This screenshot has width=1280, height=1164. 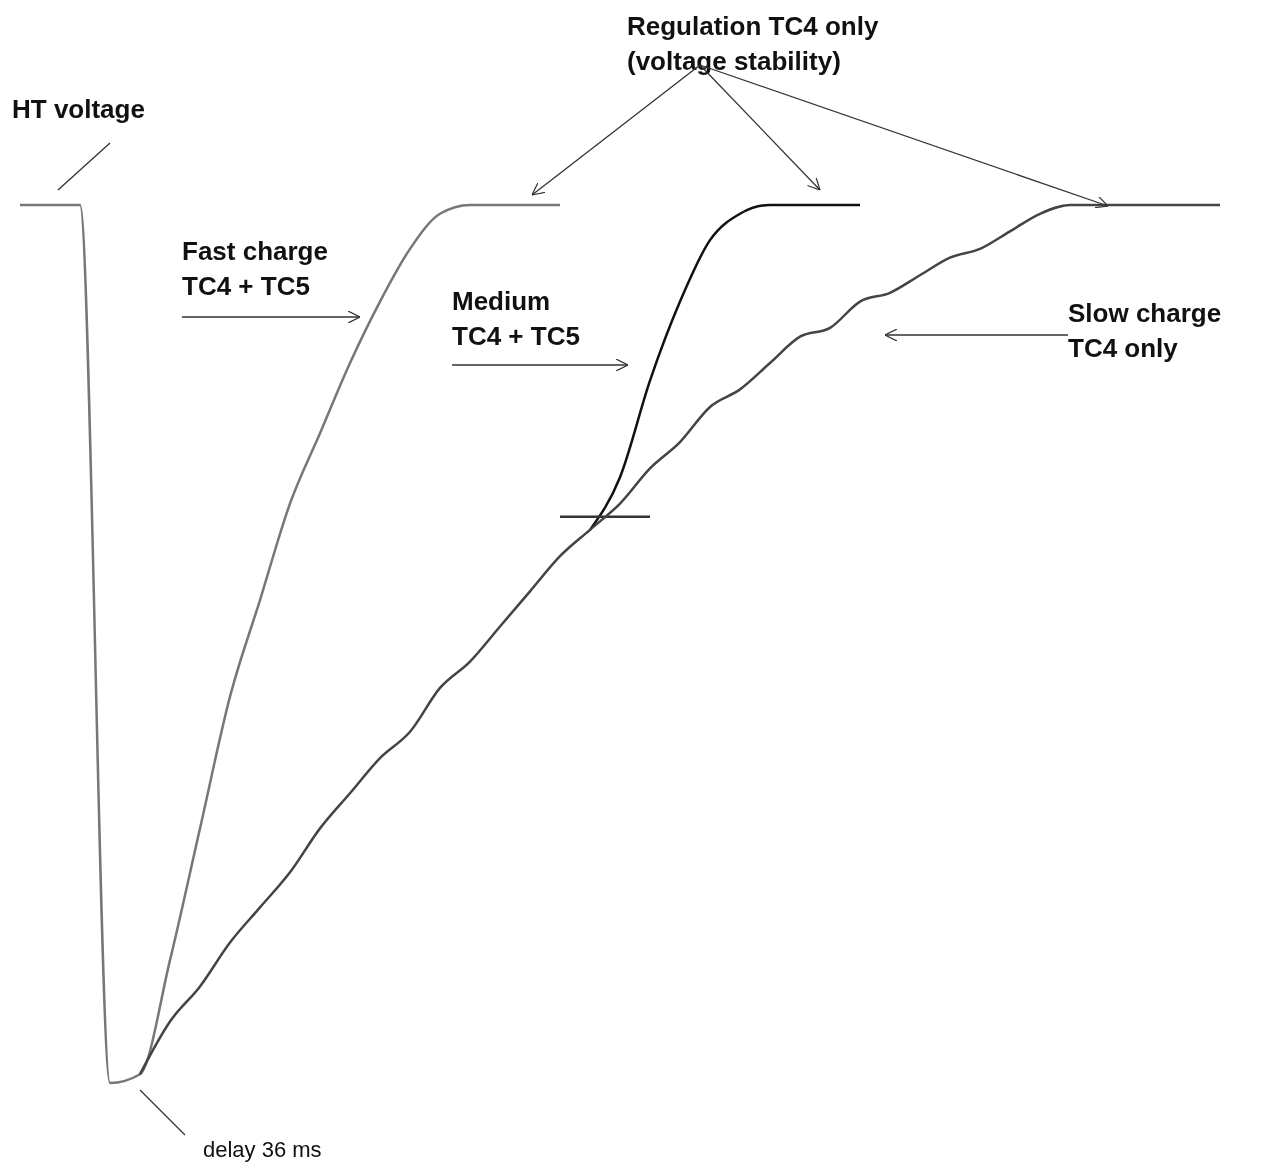 What do you see at coordinates (262, 1149) in the screenshot?
I see `text: delay 36 ms` at bounding box center [262, 1149].